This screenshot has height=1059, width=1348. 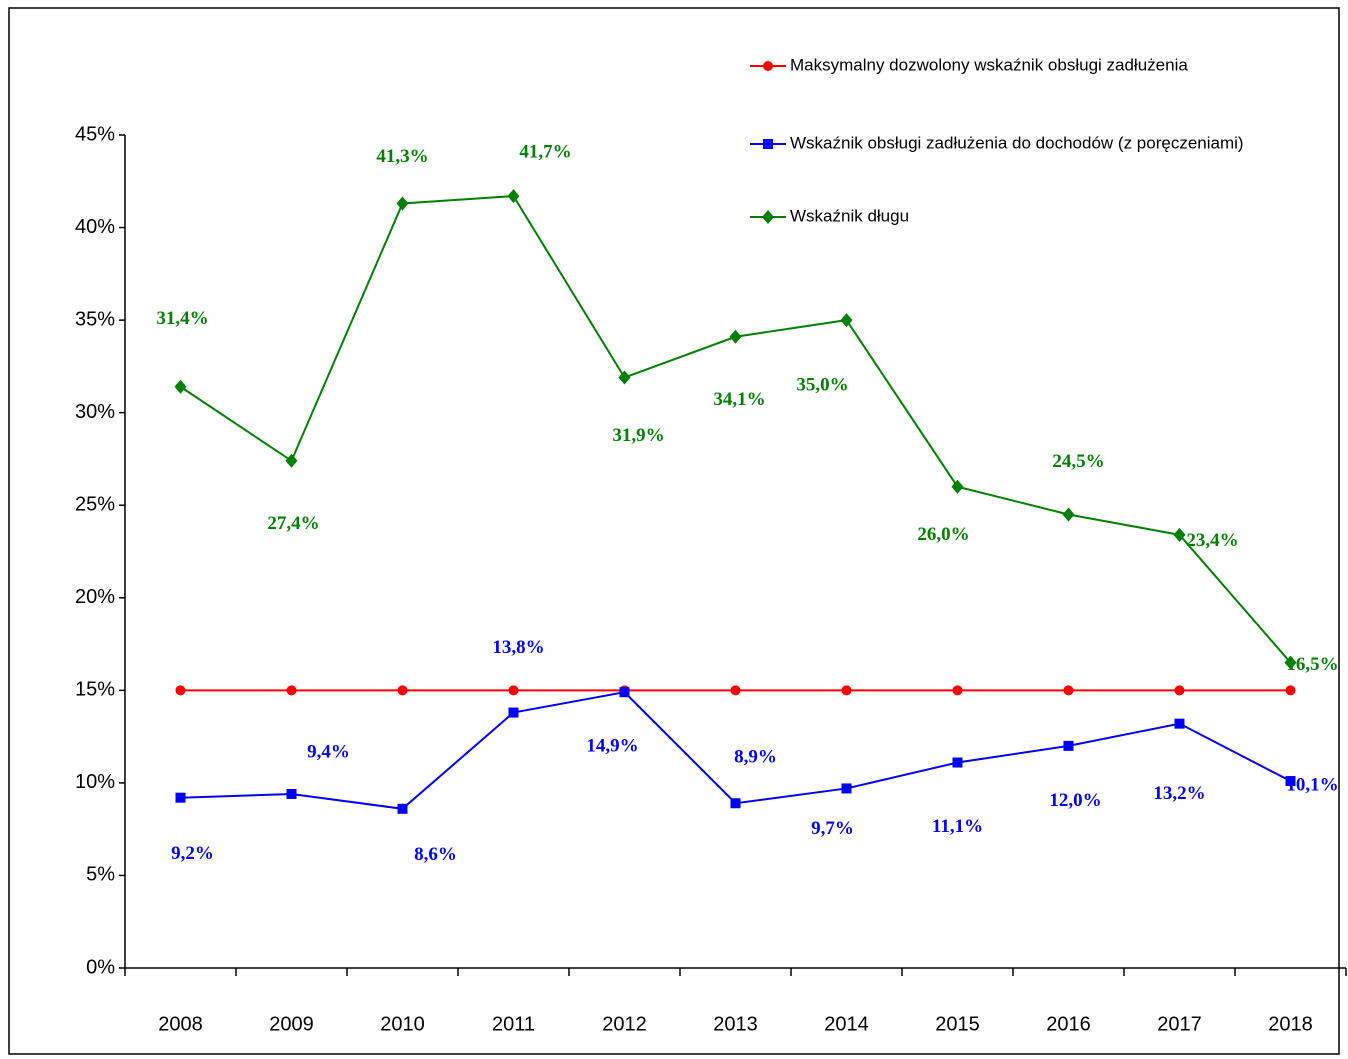 I want to click on y-tick-label: 0%, so click(x=100, y=967).